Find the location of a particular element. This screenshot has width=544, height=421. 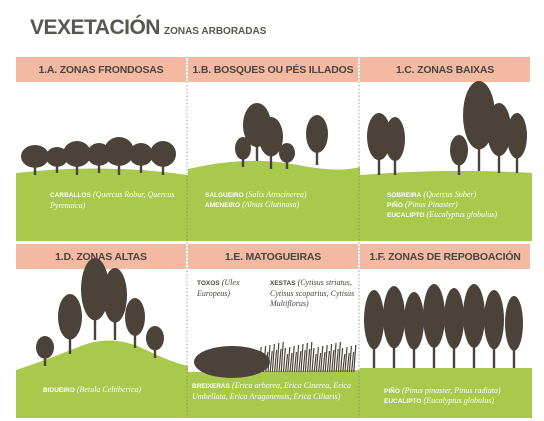

species: PIÑO (Pinus pinaster, Pinus radiata) is located at coordinates (456, 391).